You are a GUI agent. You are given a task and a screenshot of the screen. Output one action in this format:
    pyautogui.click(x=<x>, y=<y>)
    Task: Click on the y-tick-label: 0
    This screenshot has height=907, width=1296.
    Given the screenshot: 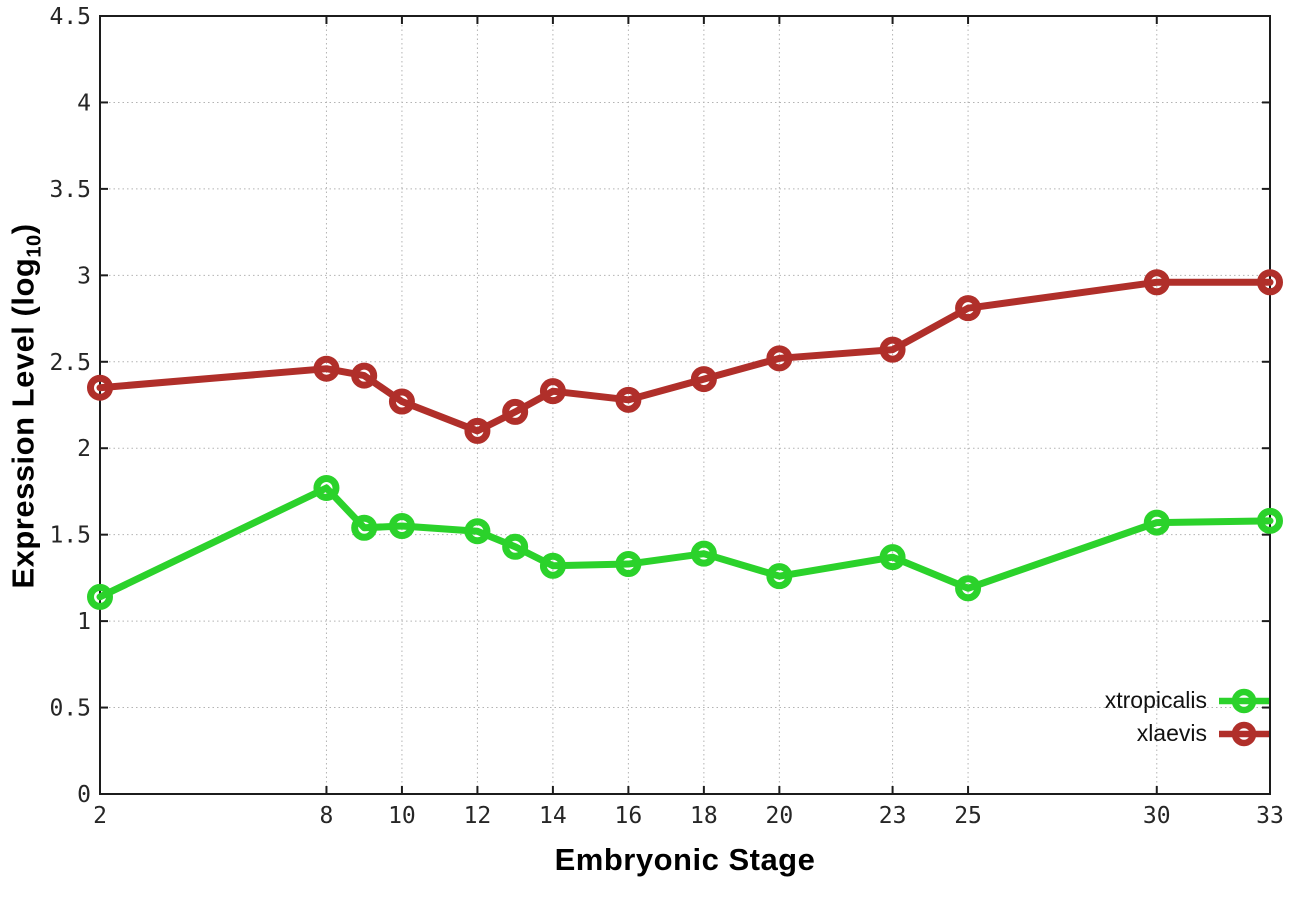 What is the action you would take?
    pyautogui.click(x=84, y=795)
    